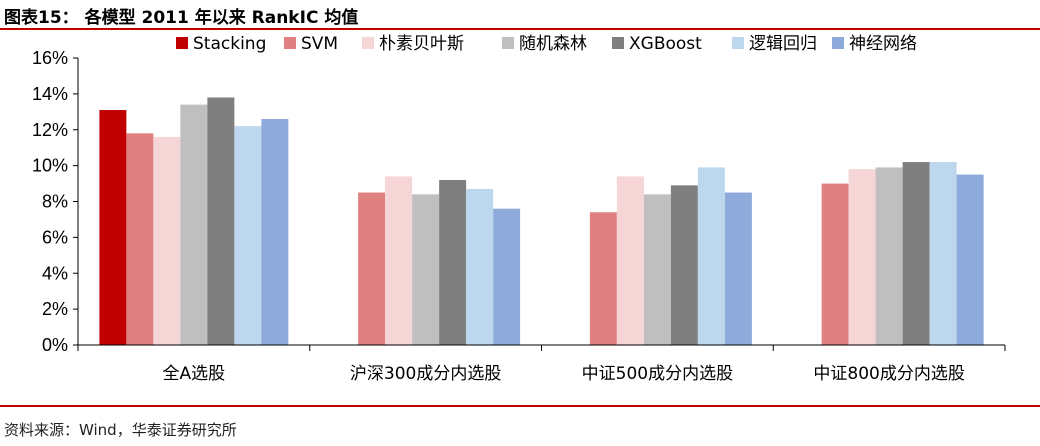 Image resolution: width=1040 pixels, height=446 pixels. I want to click on legend-label: 随机森林, so click(553, 44).